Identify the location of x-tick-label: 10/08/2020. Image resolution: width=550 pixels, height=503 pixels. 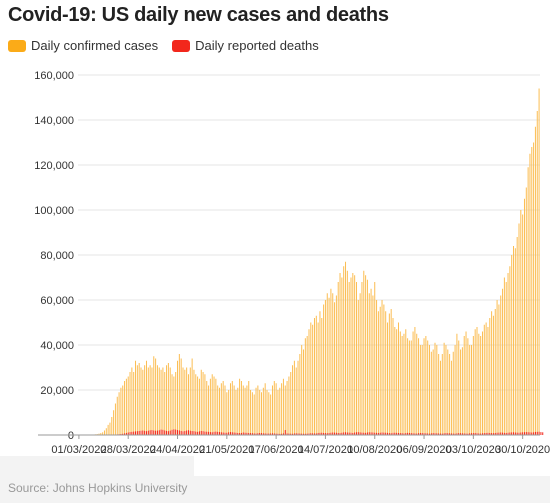
(374, 450).